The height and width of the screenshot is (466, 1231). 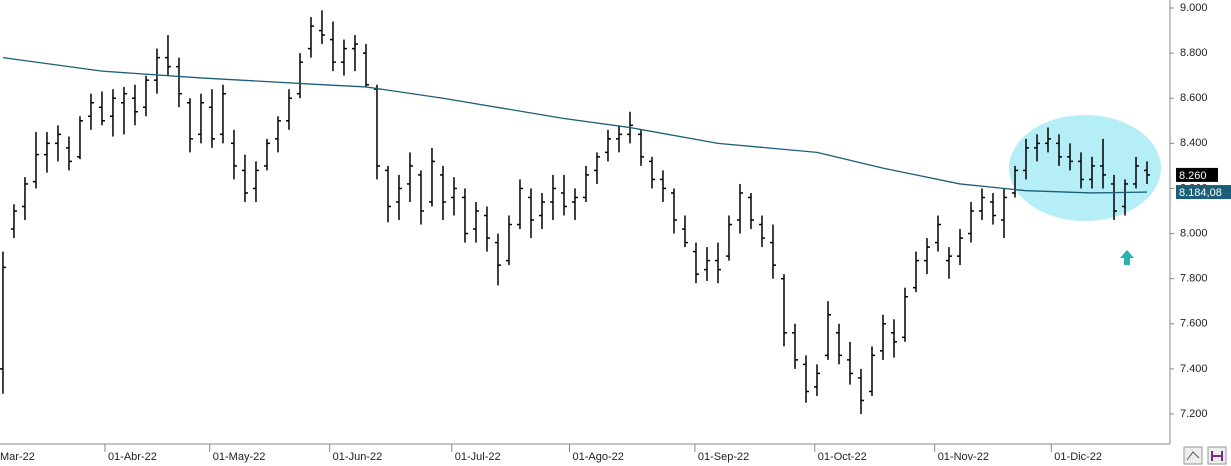 What do you see at coordinates (597, 457) in the screenshot?
I see `x-tick-label: 01-Ago-22` at bounding box center [597, 457].